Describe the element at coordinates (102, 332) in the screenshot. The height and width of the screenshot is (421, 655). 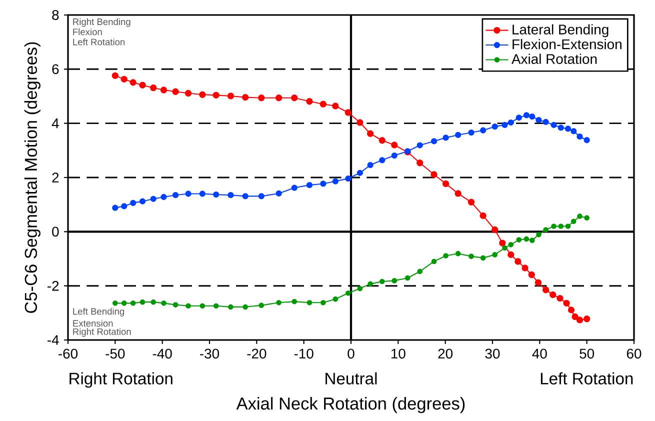
I see `annotation: Right Rotation` at that location.